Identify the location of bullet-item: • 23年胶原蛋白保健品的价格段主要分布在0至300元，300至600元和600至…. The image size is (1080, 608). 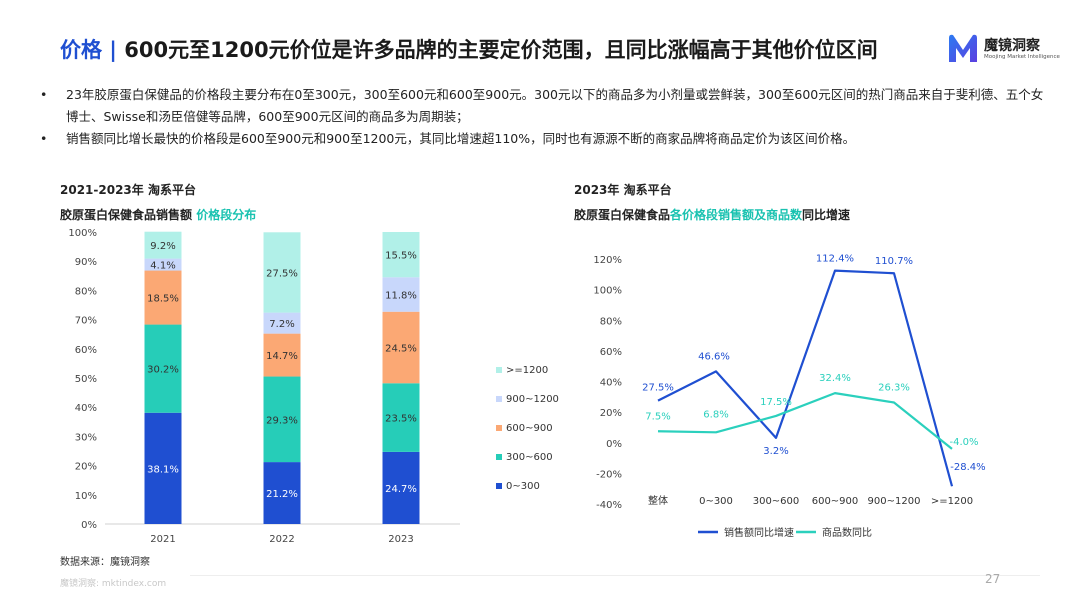
(545, 106).